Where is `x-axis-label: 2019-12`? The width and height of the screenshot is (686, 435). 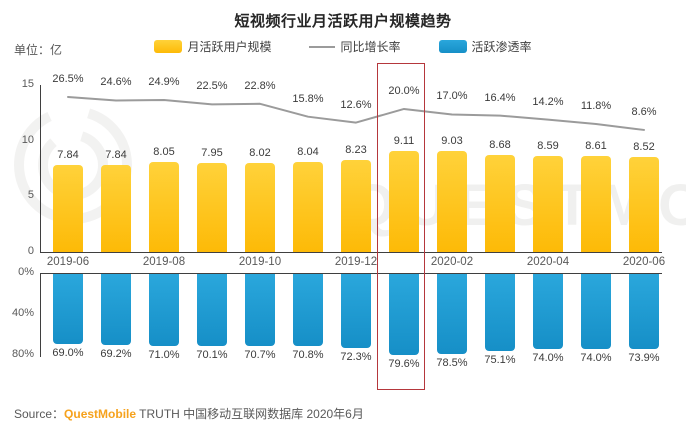
x-axis-label: 2019-12 is located at coordinates (356, 262).